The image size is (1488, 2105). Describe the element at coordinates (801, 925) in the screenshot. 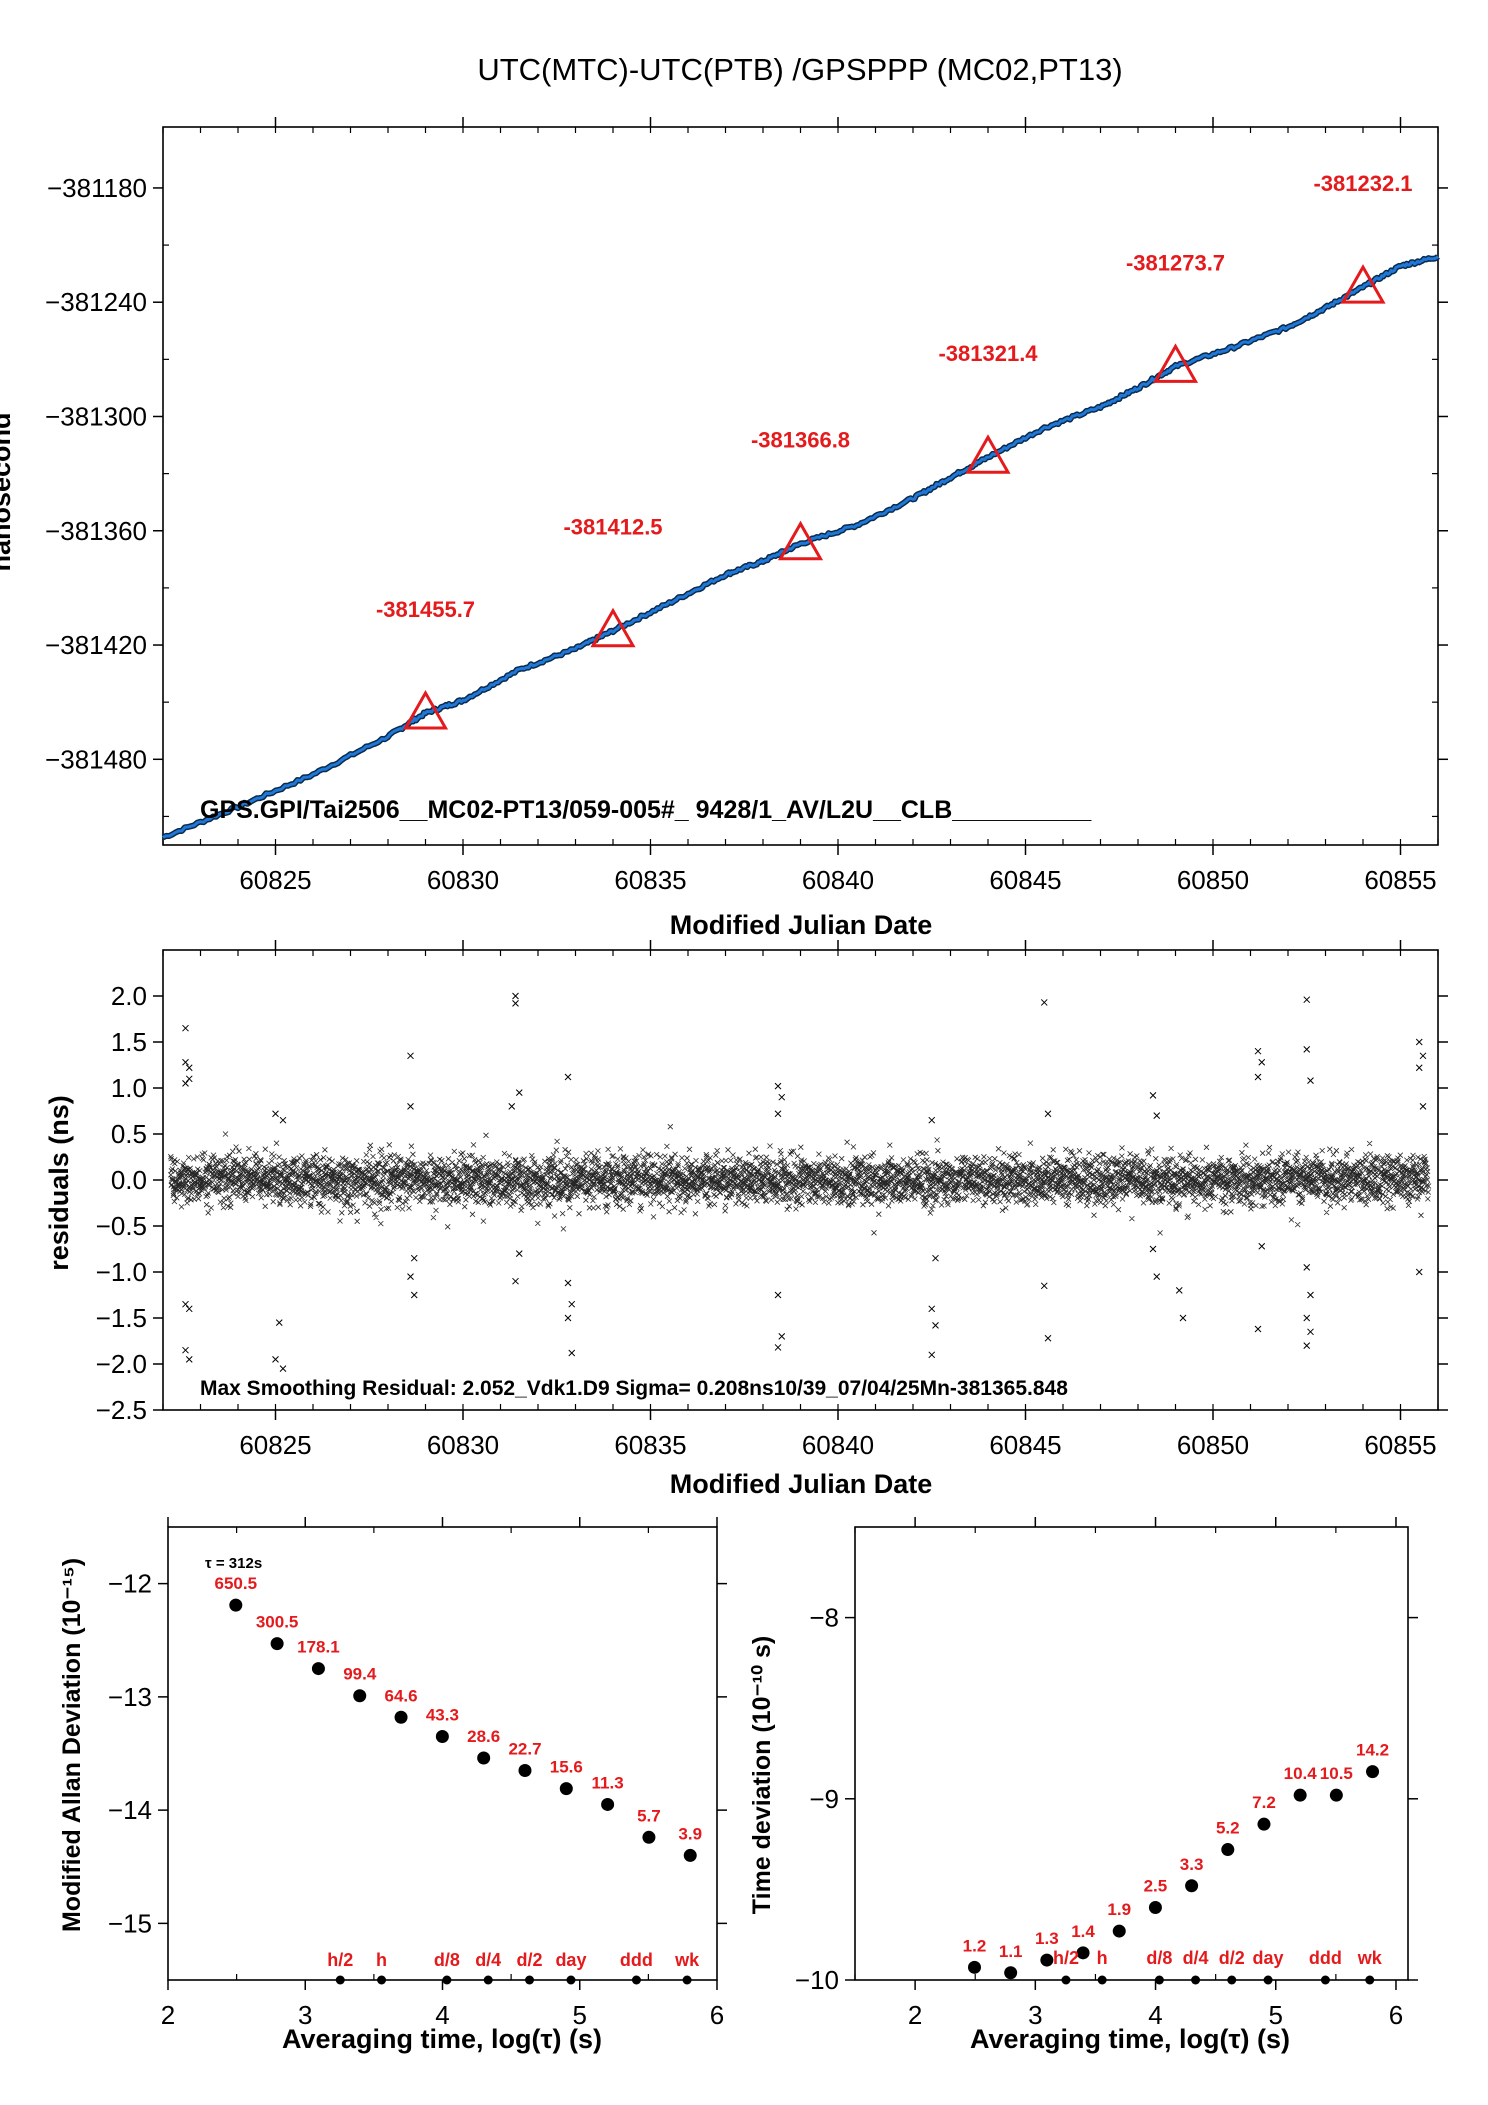

I see `main-xlabel: Modified Julian Date` at that location.